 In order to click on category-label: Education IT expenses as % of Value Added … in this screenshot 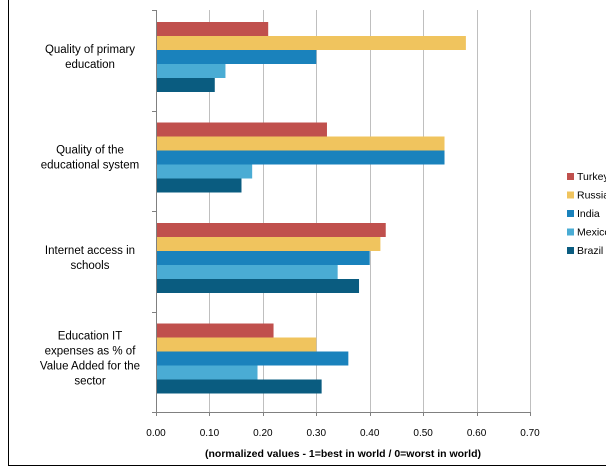, I will do `click(90, 358)`.